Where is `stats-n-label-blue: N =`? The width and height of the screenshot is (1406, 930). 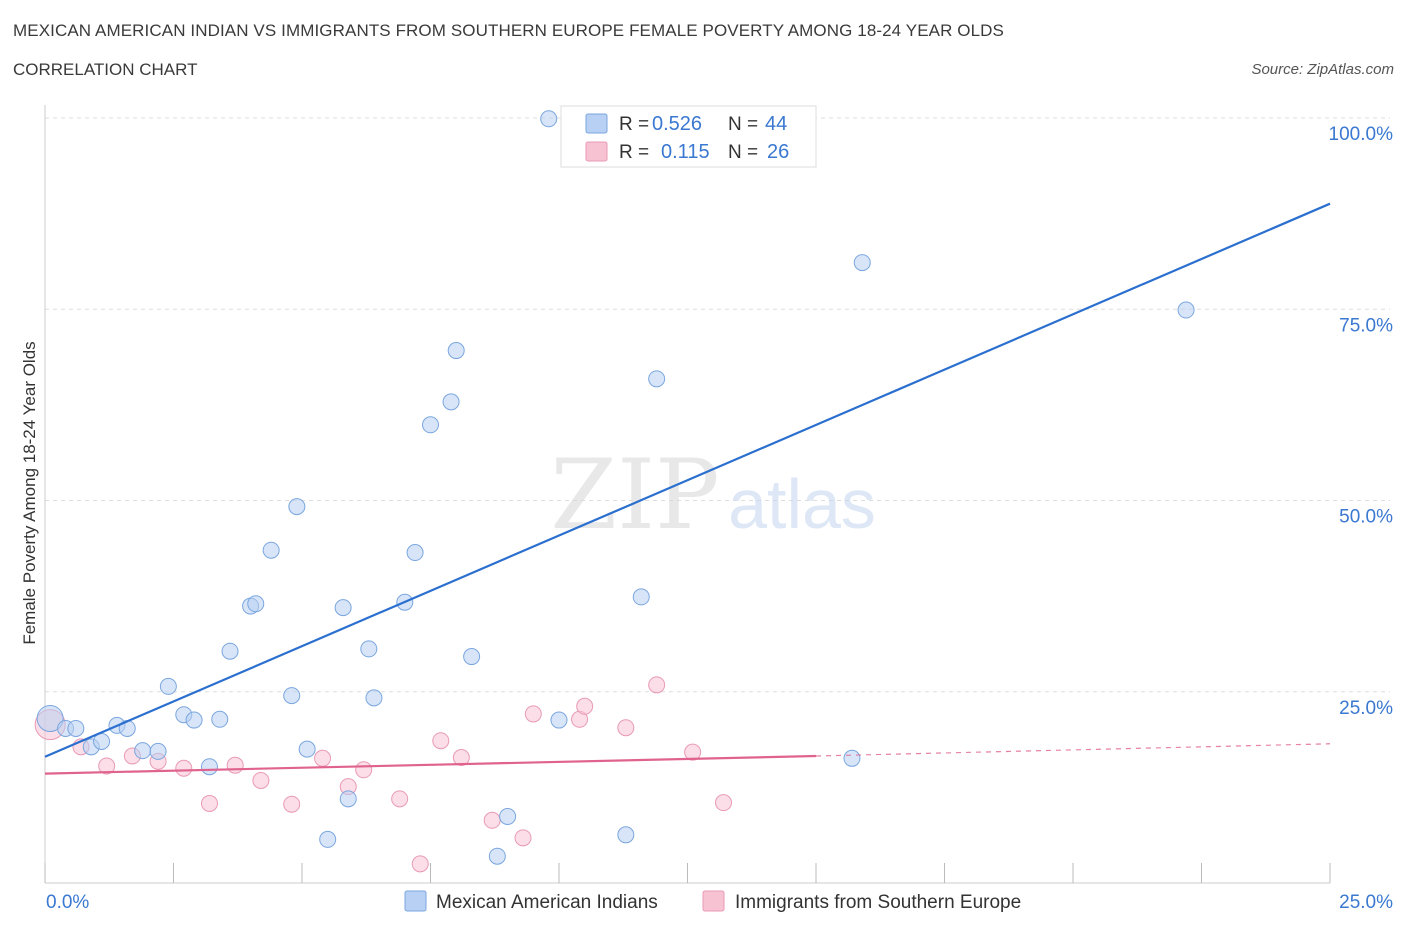
stats-n-label-blue: N = is located at coordinates (743, 124).